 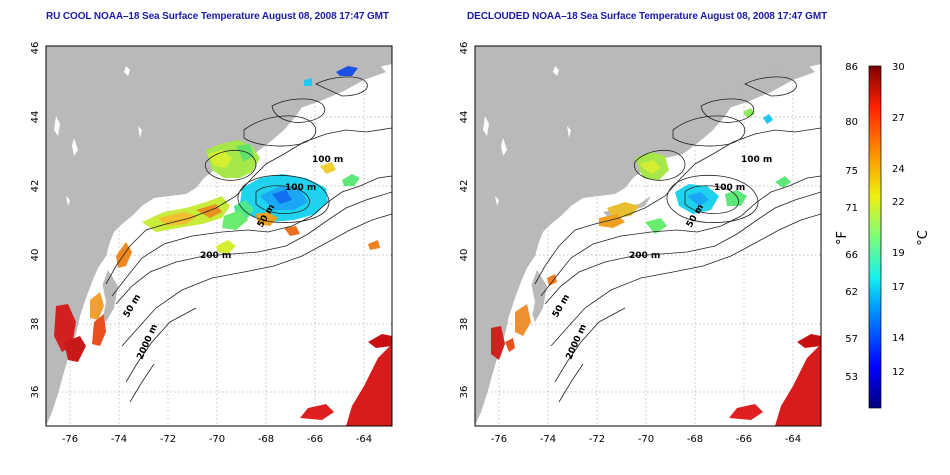 I want to click on colorbar-f-unit: °F, so click(x=842, y=238).